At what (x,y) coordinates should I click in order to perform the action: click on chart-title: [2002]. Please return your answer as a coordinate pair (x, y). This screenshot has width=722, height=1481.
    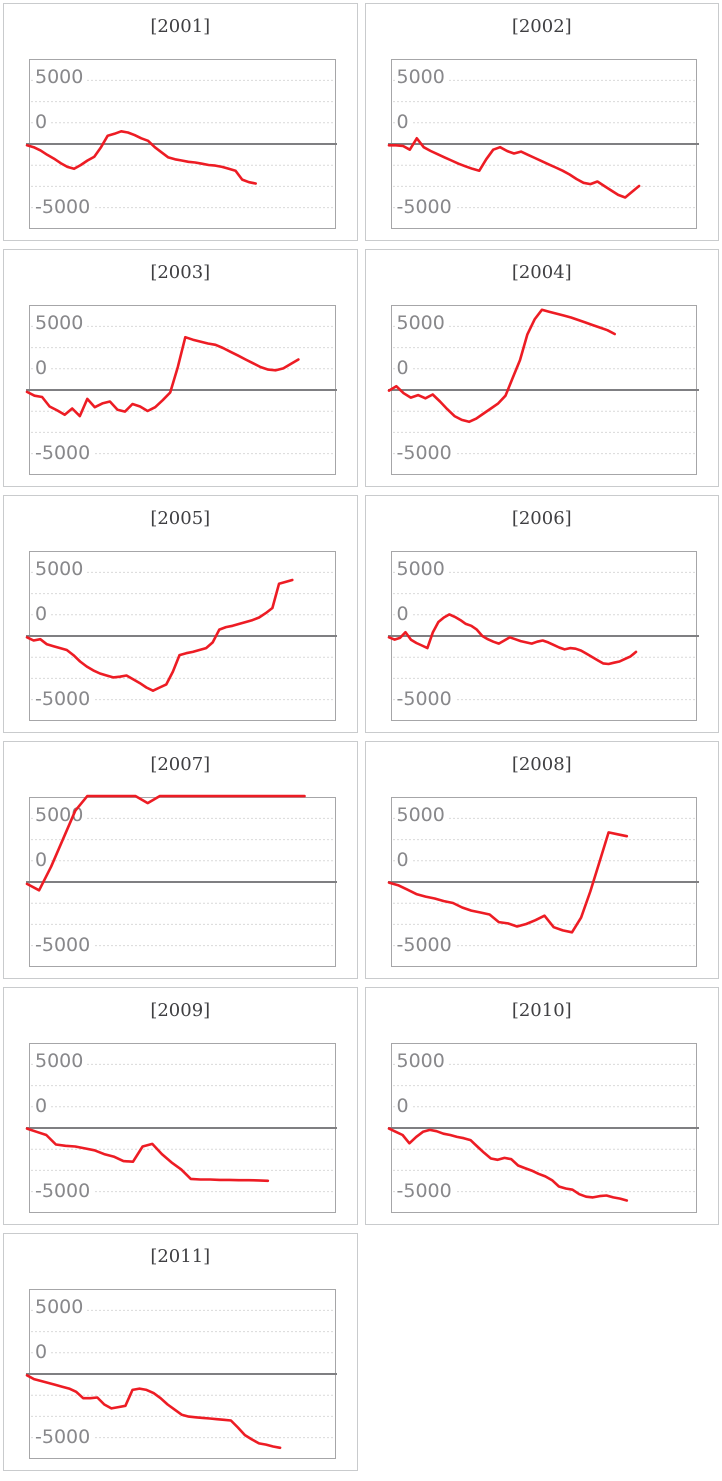
    Looking at the image, I should click on (541, 26).